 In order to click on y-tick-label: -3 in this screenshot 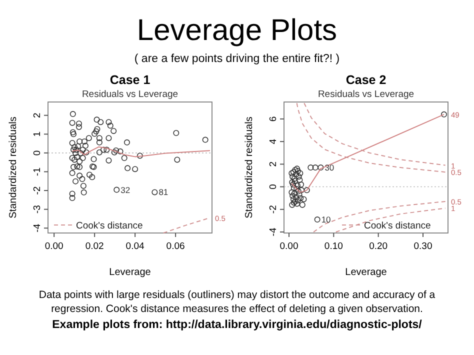, I will do `click(37, 209)`.